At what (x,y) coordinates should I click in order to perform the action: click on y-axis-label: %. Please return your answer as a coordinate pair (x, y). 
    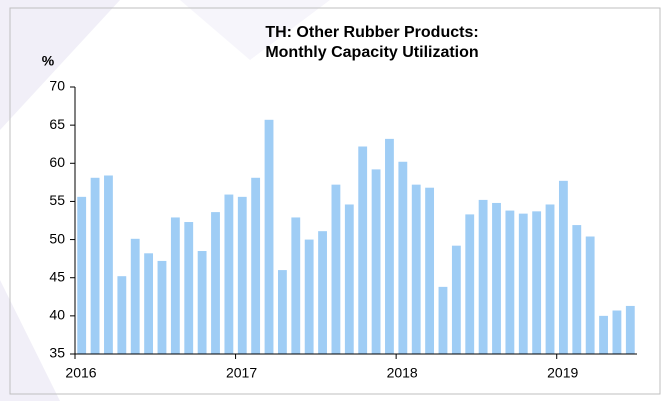
    Looking at the image, I should click on (48, 61).